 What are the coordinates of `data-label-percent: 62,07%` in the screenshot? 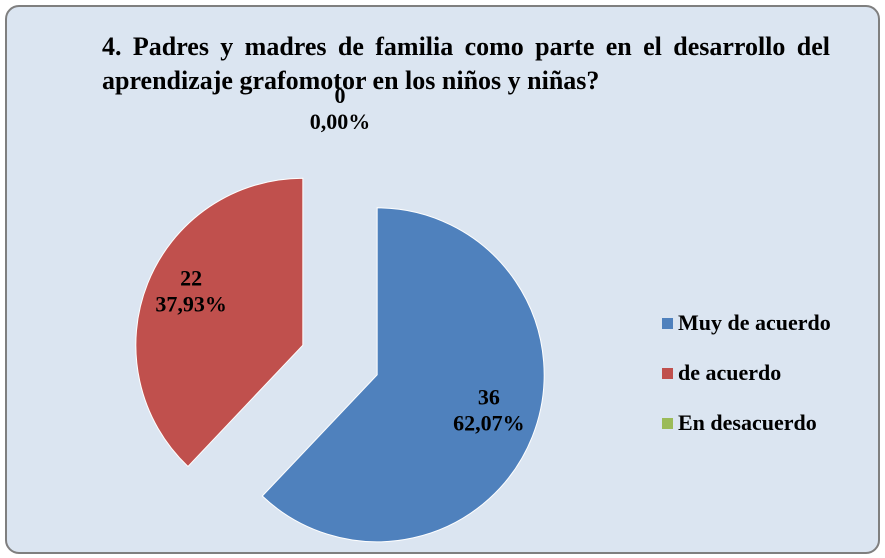 It's located at (489, 422).